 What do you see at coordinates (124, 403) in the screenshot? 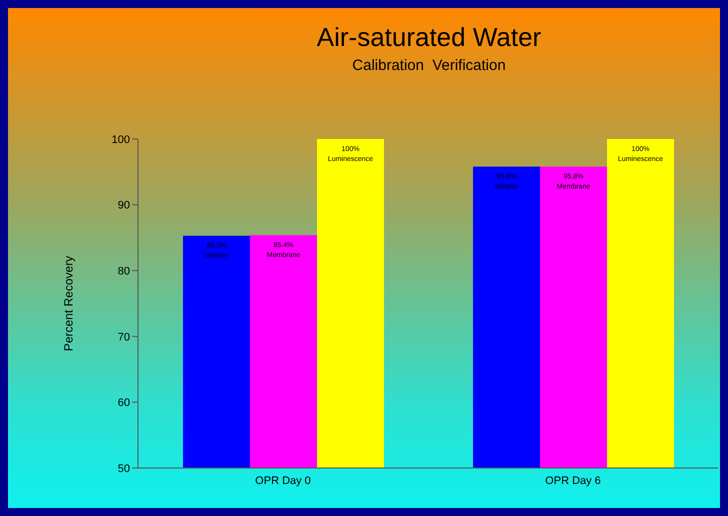
I see `y-tick-label: 60` at bounding box center [124, 403].